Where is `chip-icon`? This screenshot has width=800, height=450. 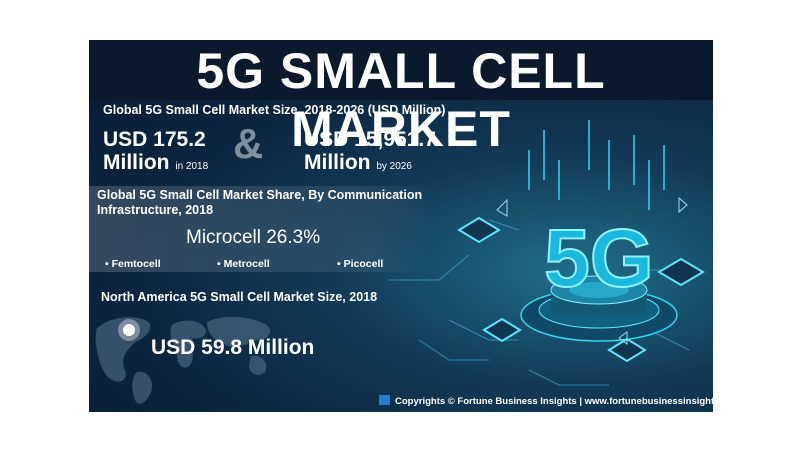 chip-icon is located at coordinates (581, 289).